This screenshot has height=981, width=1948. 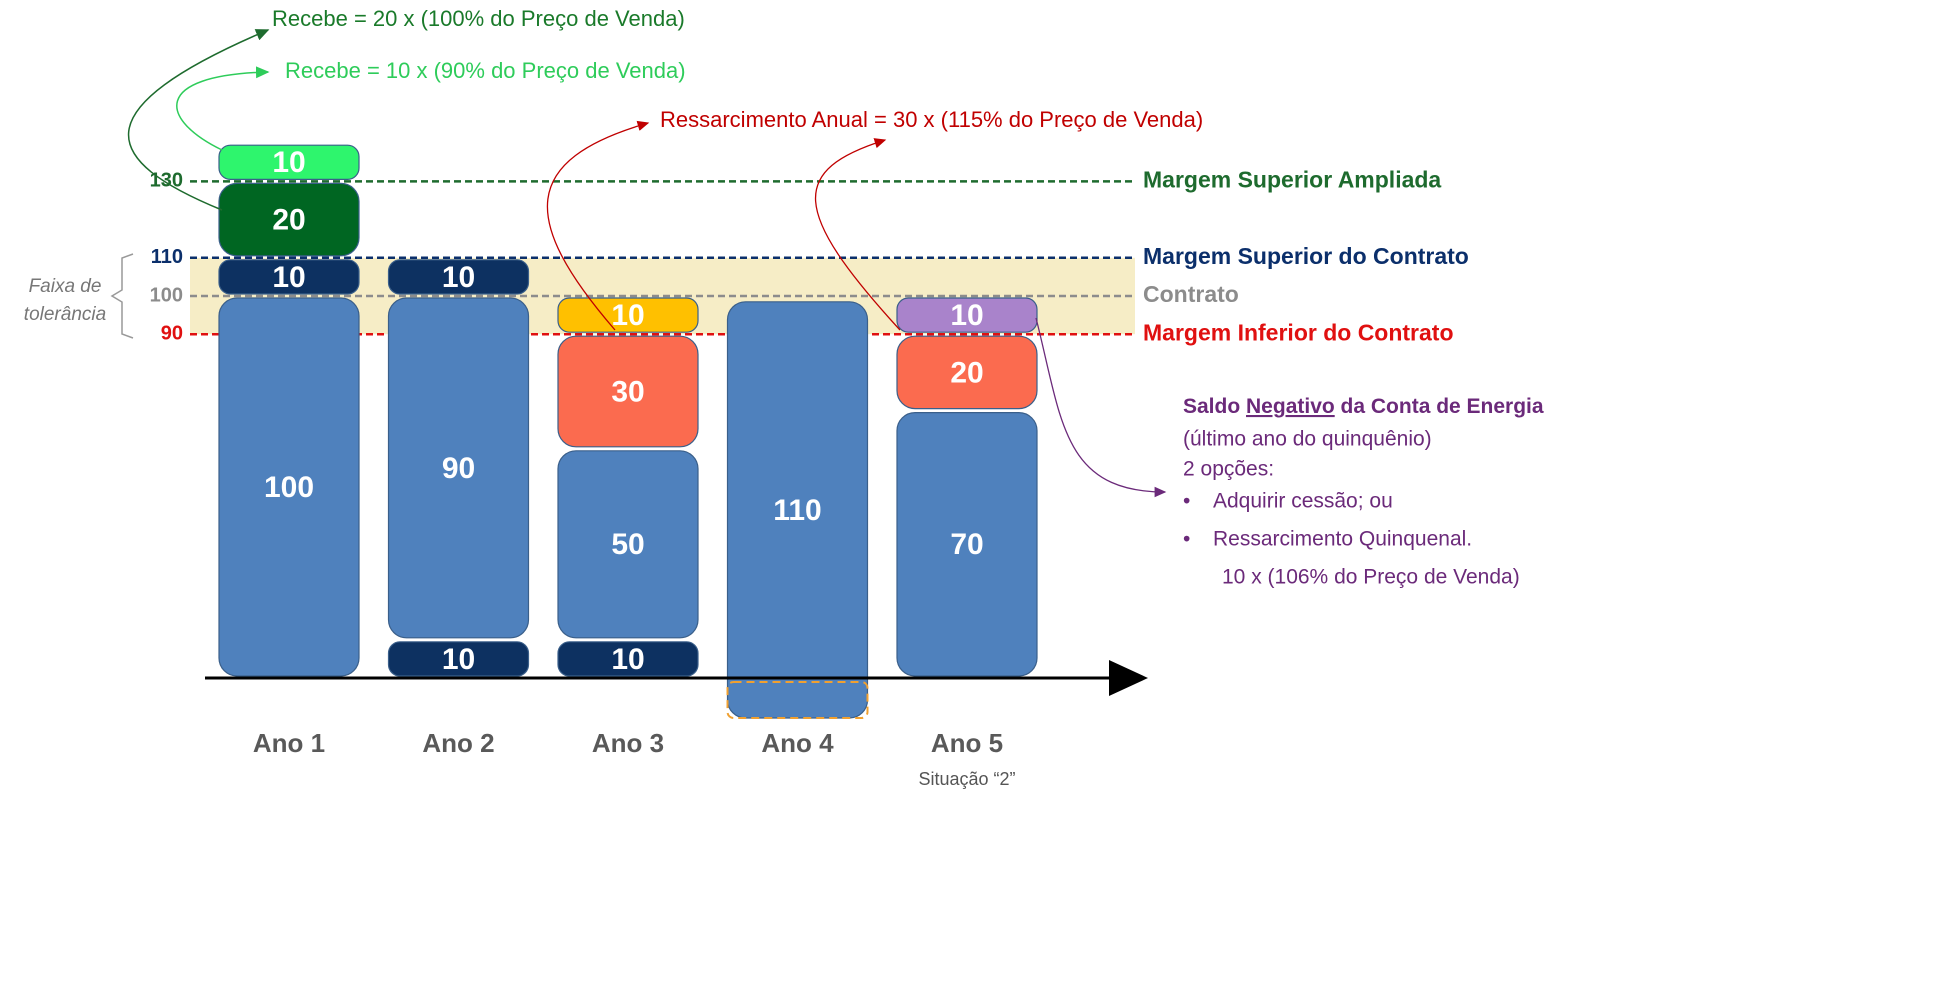 What do you see at coordinates (65, 314) in the screenshot?
I see `band-label: tolerância` at bounding box center [65, 314].